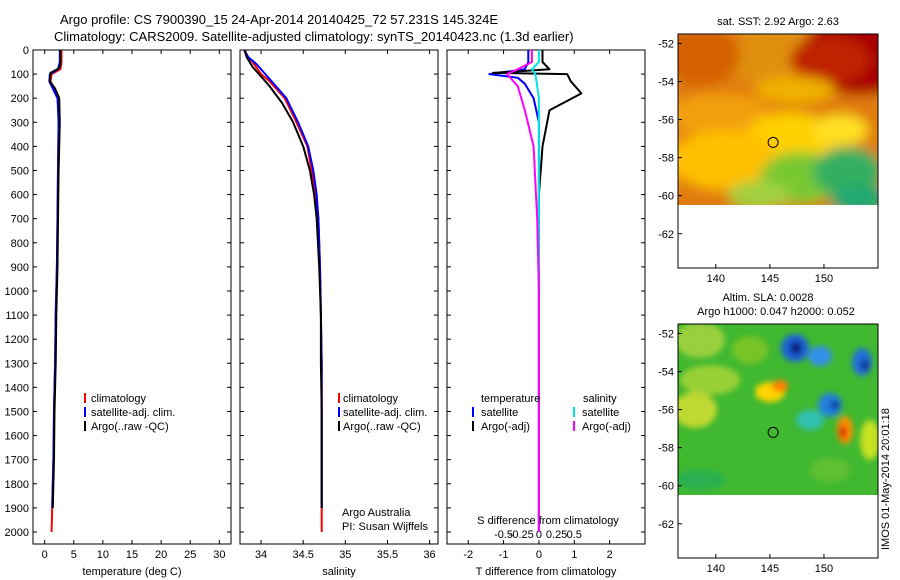  What do you see at coordinates (17, 485) in the screenshot?
I see `y-tick-label: 1800` at bounding box center [17, 485].